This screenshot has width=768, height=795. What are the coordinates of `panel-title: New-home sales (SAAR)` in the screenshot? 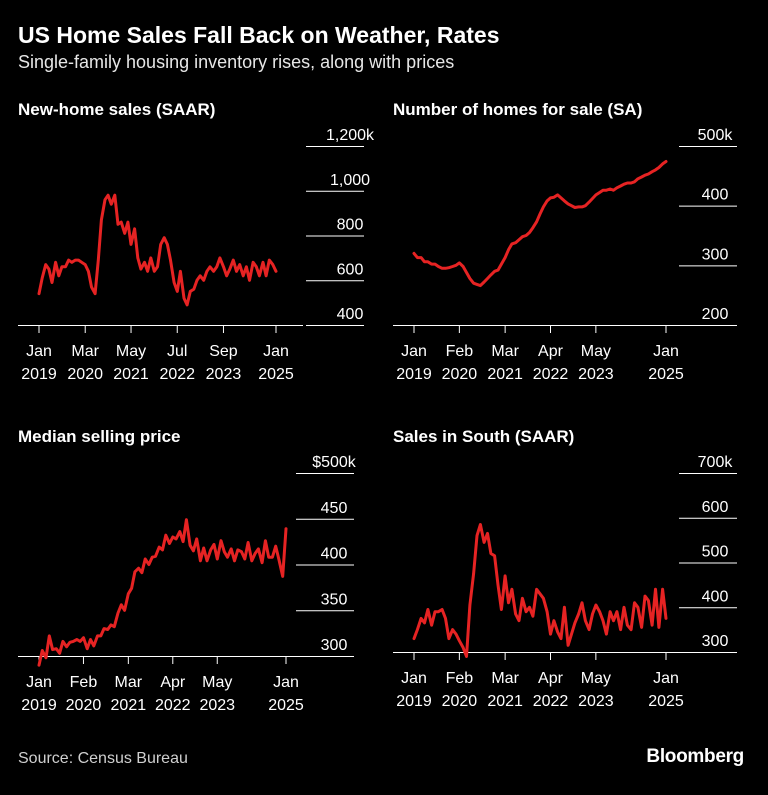 It's located at (117, 109).